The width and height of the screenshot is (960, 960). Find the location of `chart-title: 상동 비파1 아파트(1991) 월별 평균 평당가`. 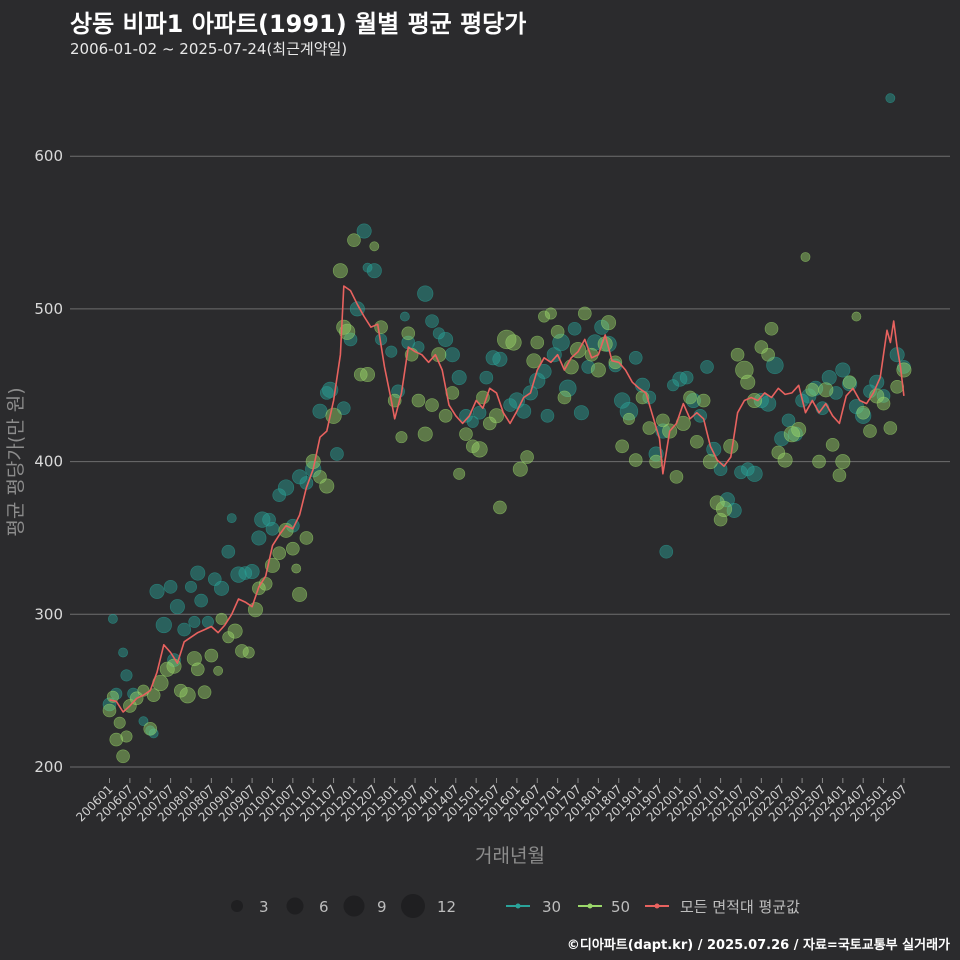

chart-title: 상동 비파1 아파트(1991) 월별 평균 평당가 is located at coordinates (298, 24).